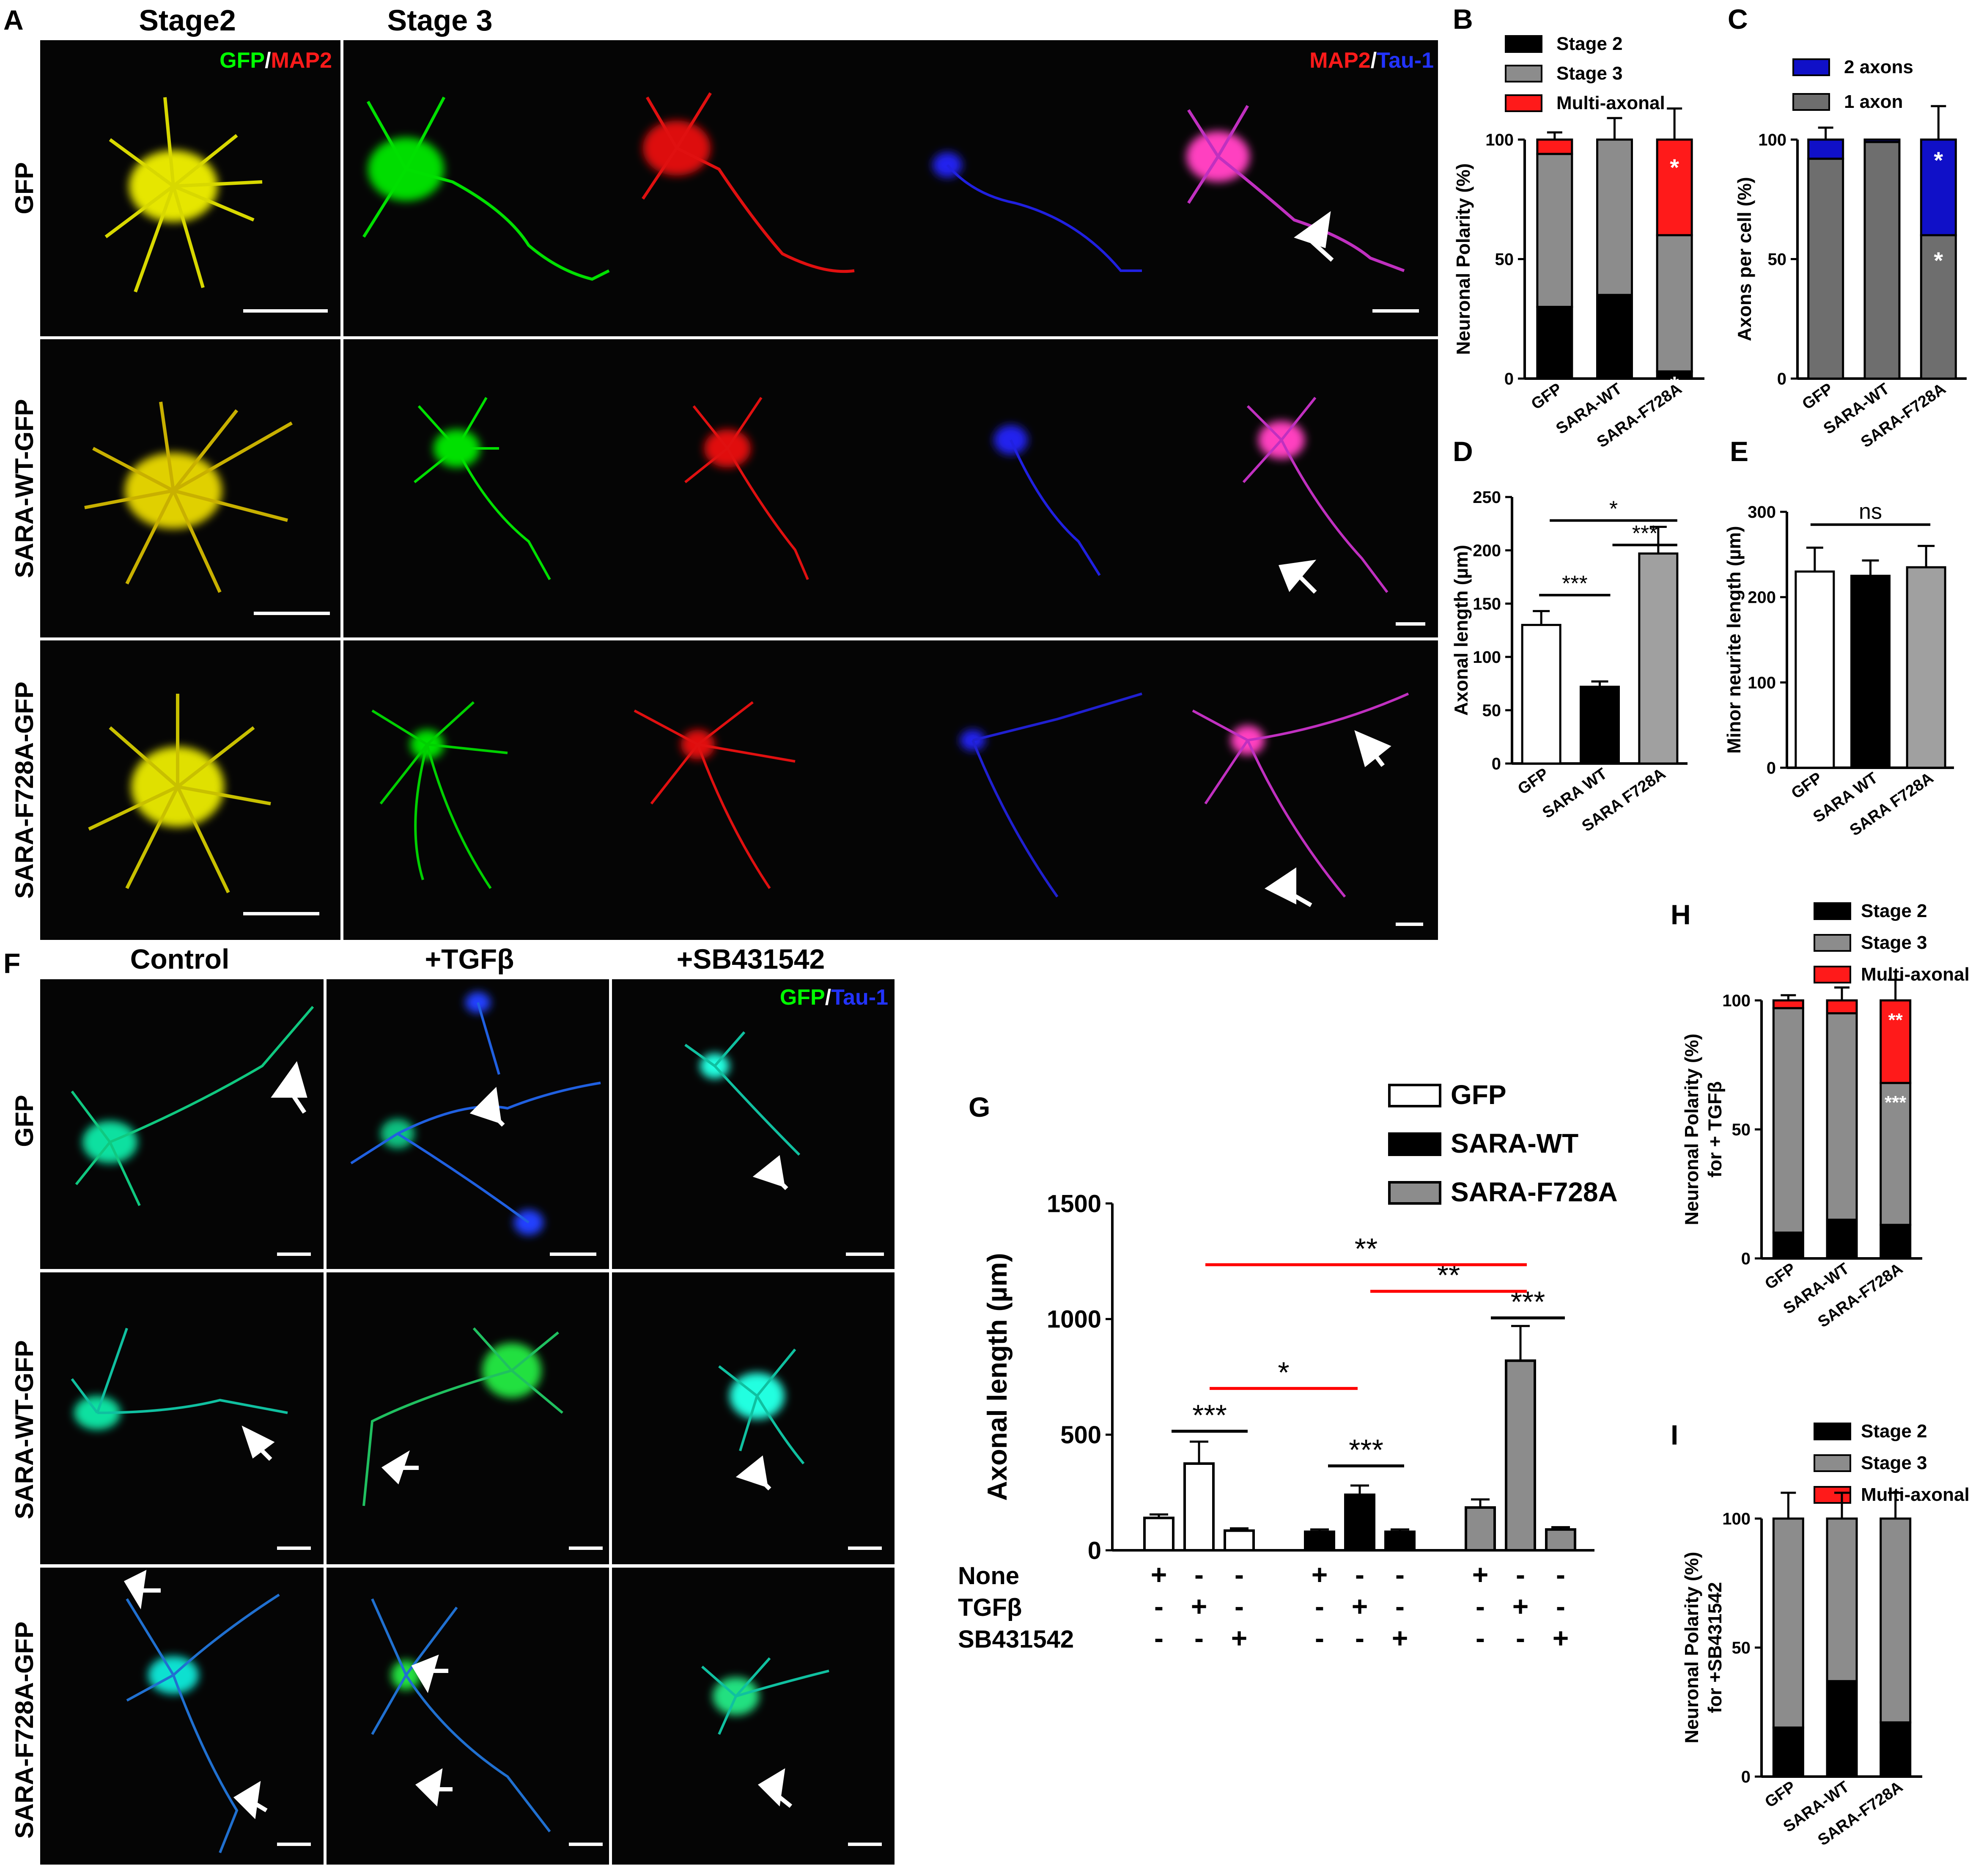 Image resolution: width=1973 pixels, height=1876 pixels. What do you see at coordinates (1739, 451) in the screenshot?
I see `panel-label-e: E` at bounding box center [1739, 451].